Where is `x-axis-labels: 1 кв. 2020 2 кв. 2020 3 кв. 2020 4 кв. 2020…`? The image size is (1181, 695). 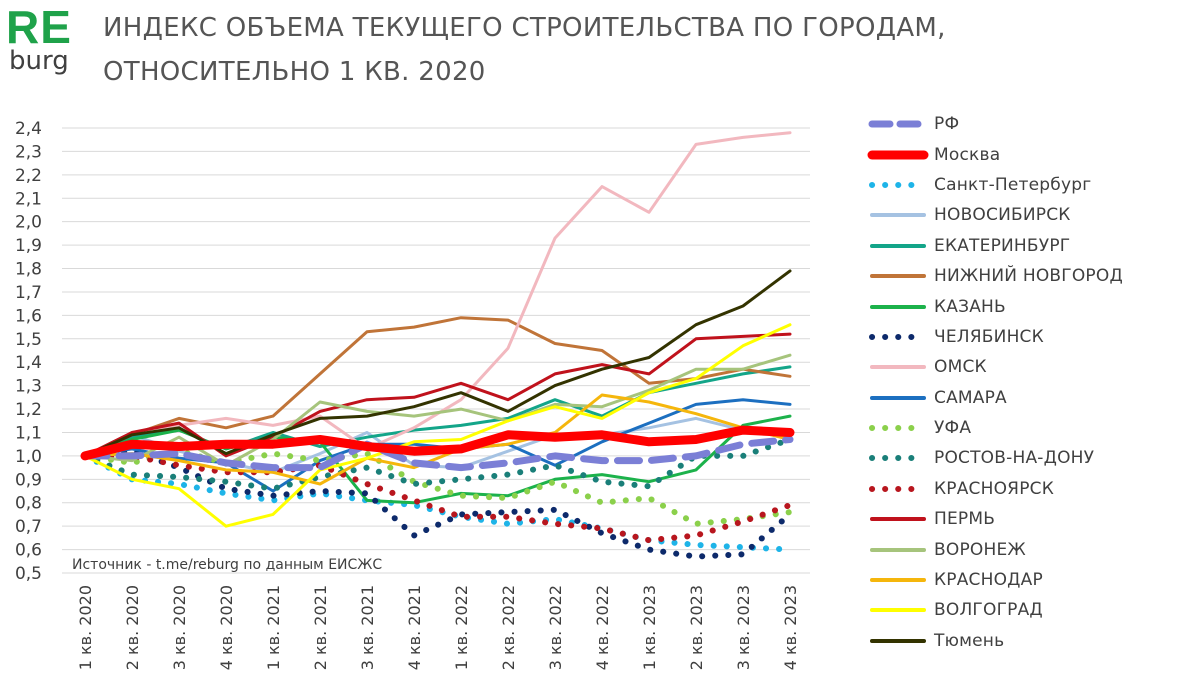 x-axis-labels: 1 кв. 2020 2 кв. 2020 3 кв. 2020 4 кв. 2020… is located at coordinates (438, 627).